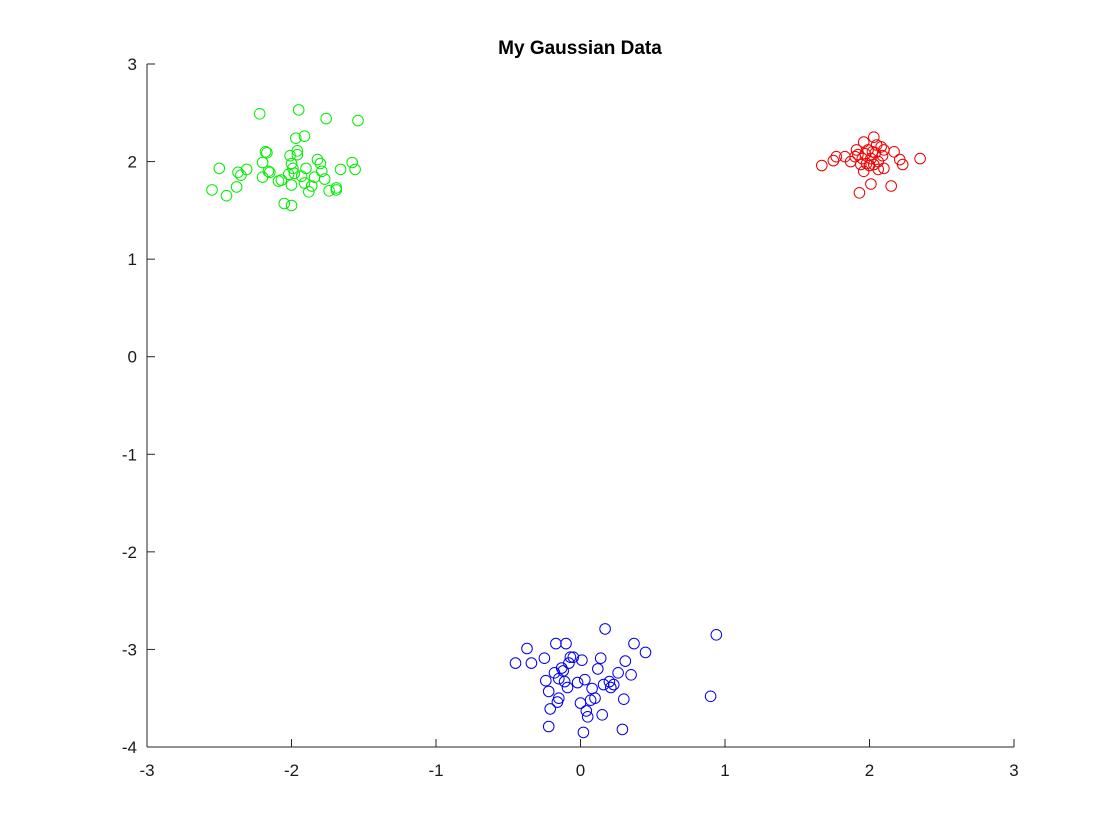 This screenshot has height=840, width=1120. Describe the element at coordinates (132, 357) in the screenshot. I see `y-tick-label: 0` at that location.